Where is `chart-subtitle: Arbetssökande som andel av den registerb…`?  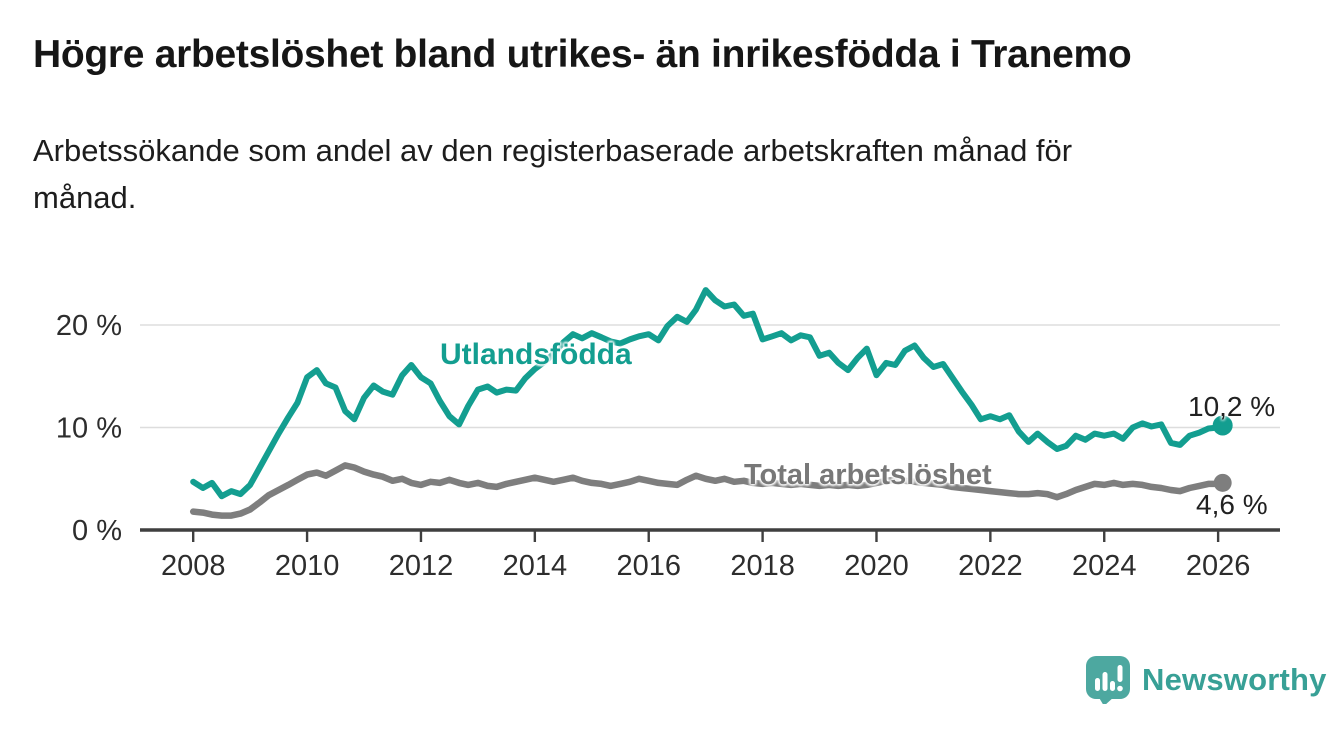 chart-subtitle: Arbetssökande som andel av den registerb… is located at coordinates (553, 174).